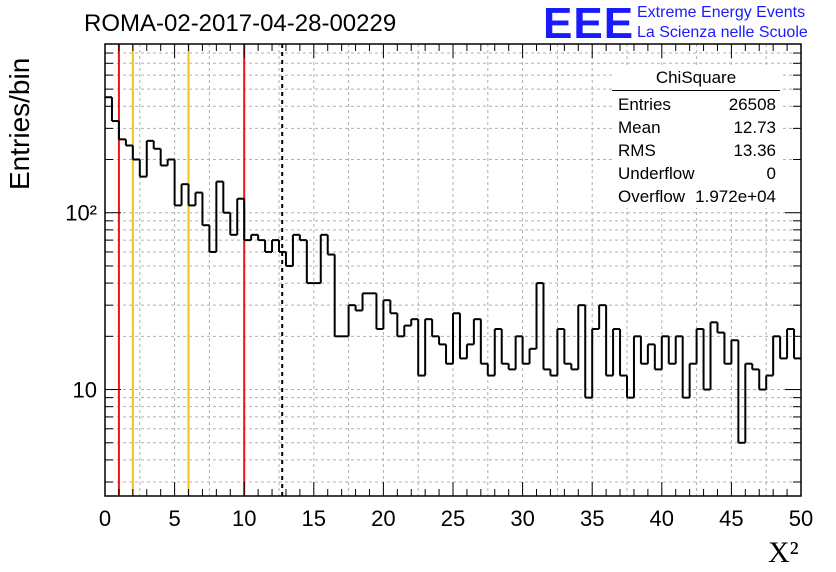 The height and width of the screenshot is (572, 836). What do you see at coordinates (721, 12) in the screenshot?
I see `logo-subtitle-1: Extreme Energy Events` at bounding box center [721, 12].